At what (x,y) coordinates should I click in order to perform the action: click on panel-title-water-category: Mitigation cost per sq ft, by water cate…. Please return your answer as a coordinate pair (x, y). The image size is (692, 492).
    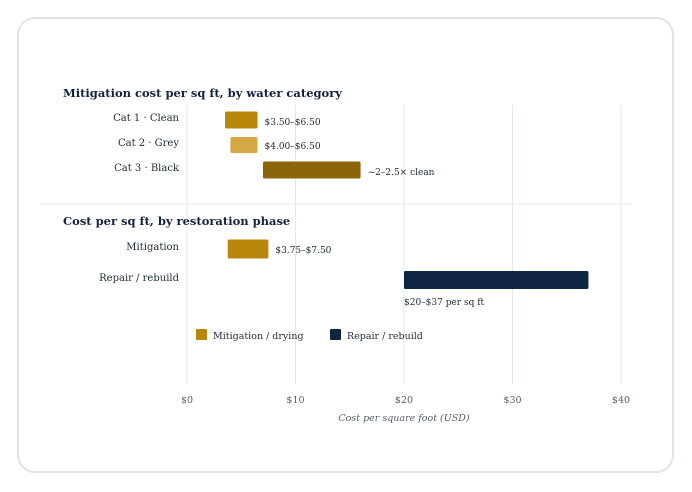
    Looking at the image, I should click on (202, 93).